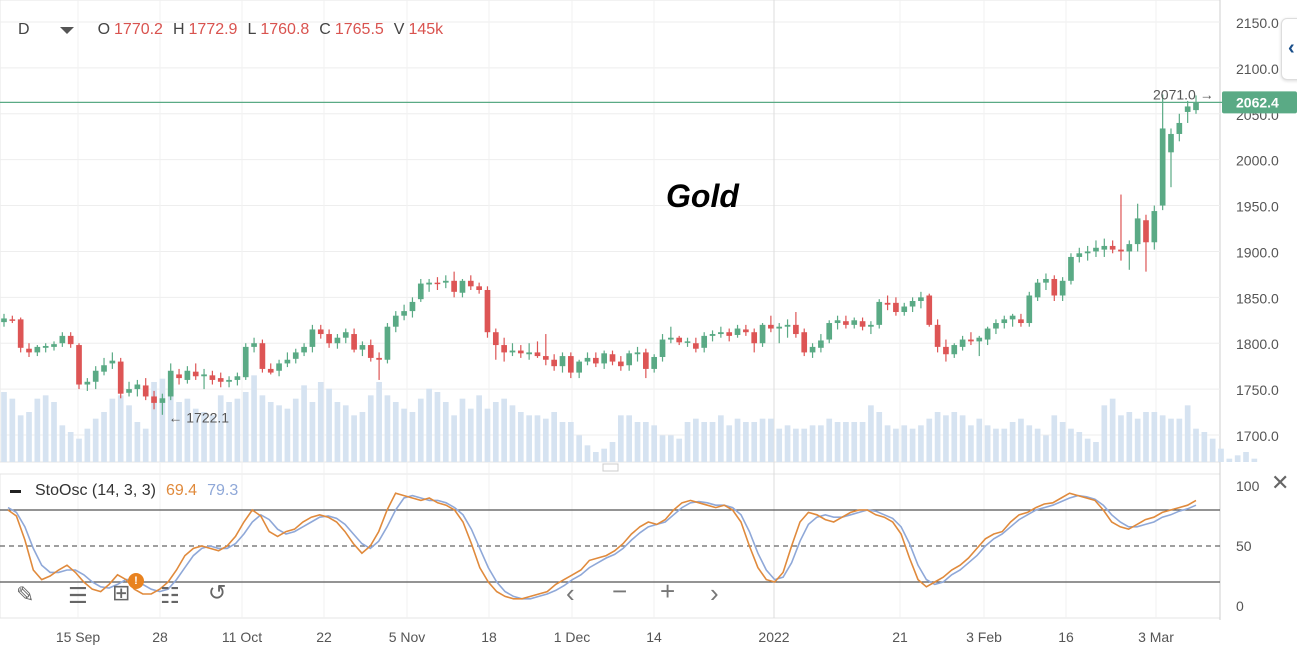  Describe the element at coordinates (24, 29) in the screenshot. I see `interval-label: D` at that location.